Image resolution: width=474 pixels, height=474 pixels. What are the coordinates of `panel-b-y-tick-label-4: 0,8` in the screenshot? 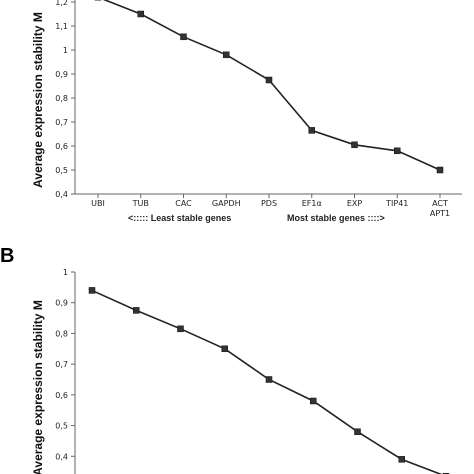 It's located at (61, 333).